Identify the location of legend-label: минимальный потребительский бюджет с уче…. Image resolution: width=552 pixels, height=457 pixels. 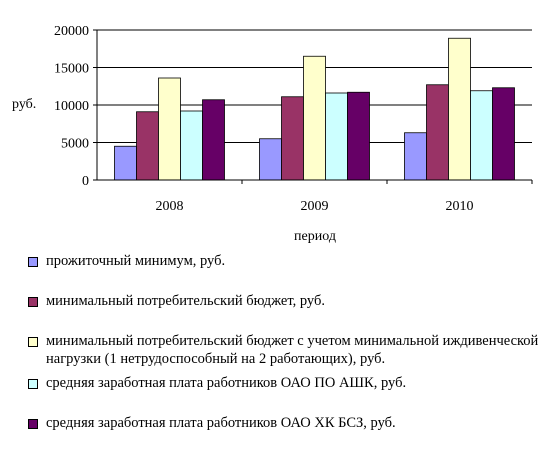
(292, 350).